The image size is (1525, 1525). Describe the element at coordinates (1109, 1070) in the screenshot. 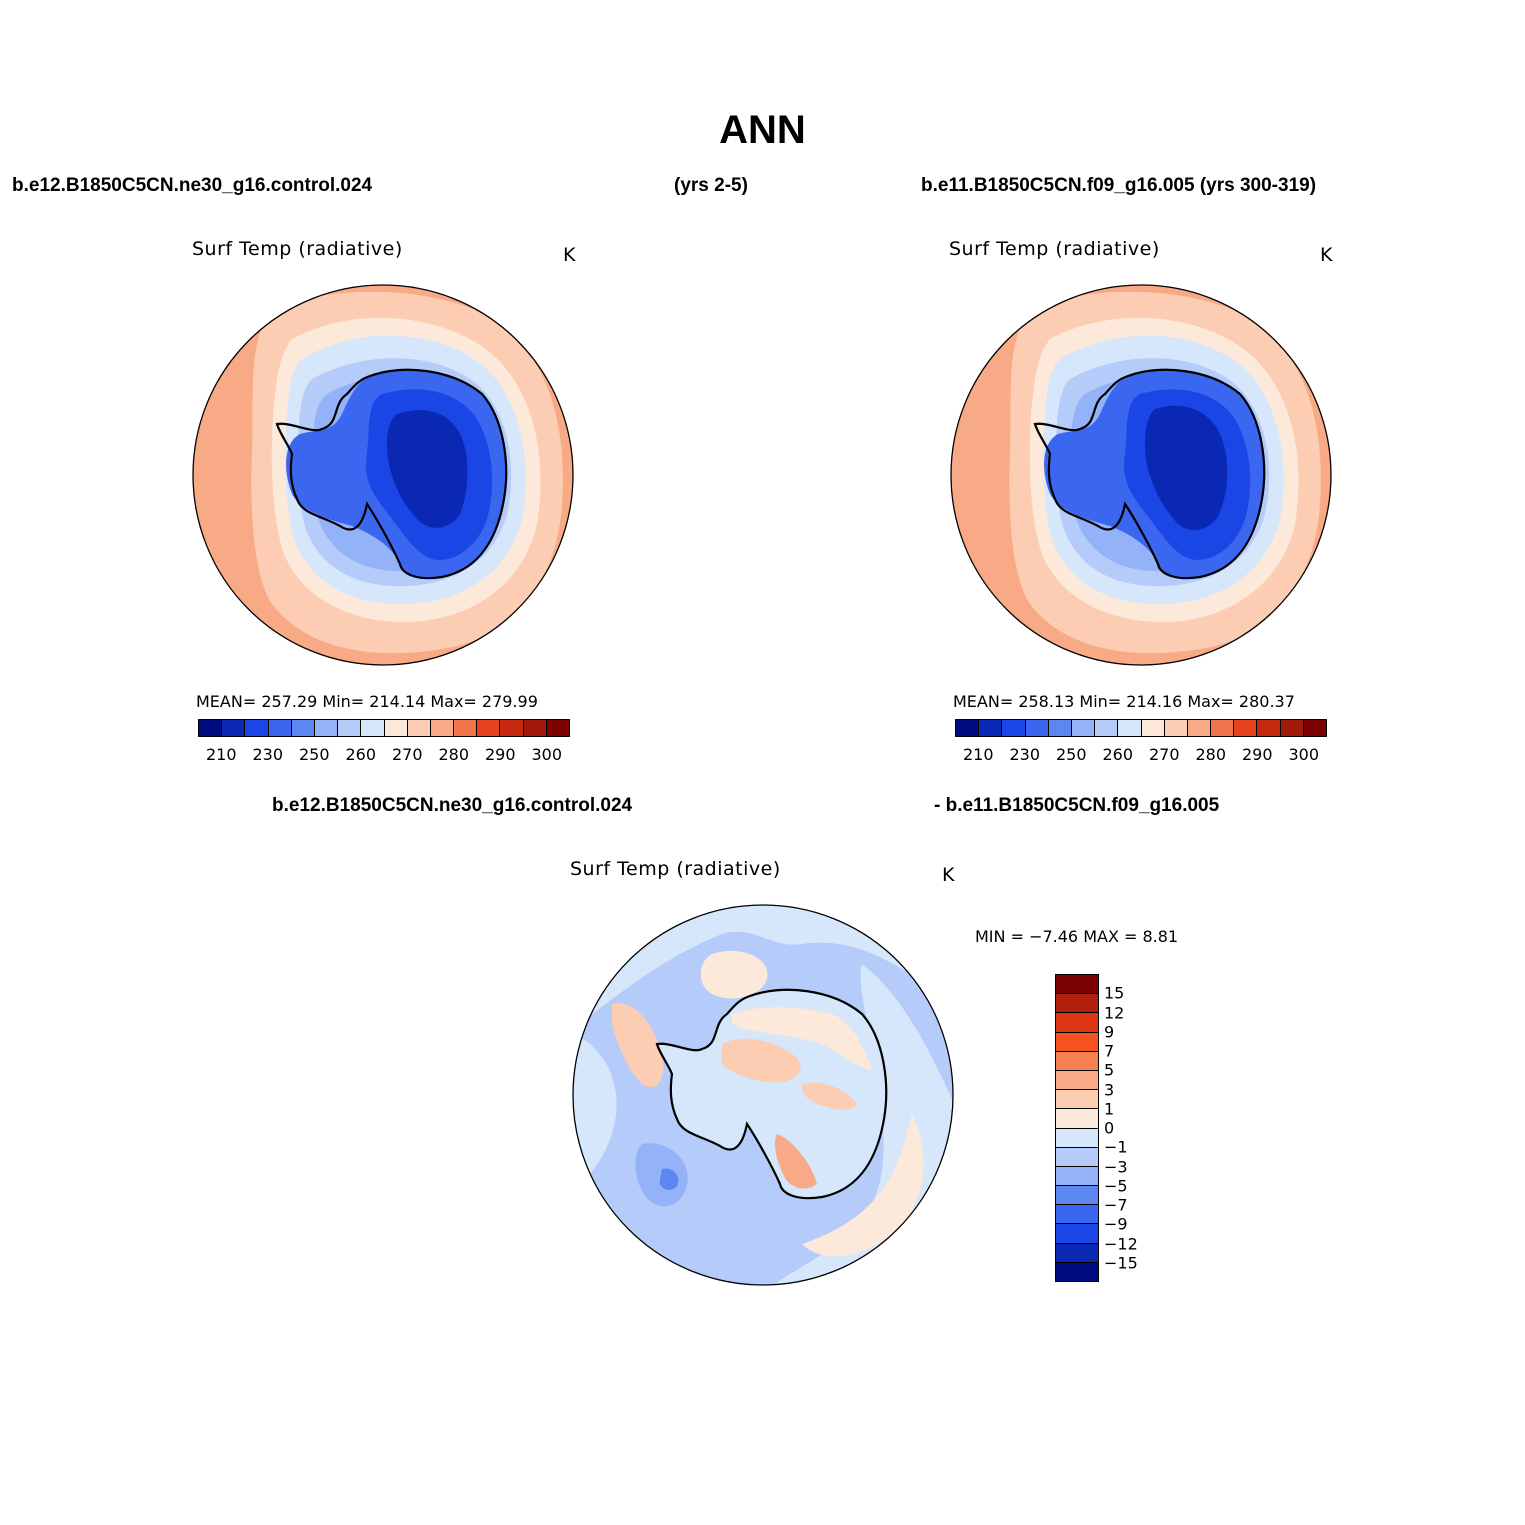

I see `colorbar-tick-label: 5` at that location.